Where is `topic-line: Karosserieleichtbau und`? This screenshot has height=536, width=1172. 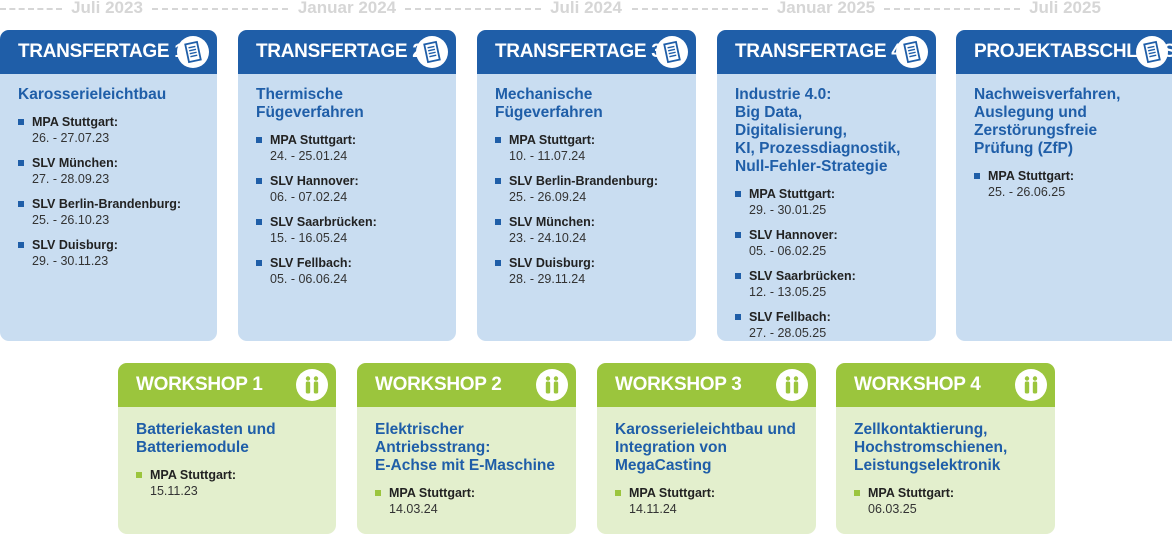
topic-line: Karosserieleichtbau und is located at coordinates (705, 429).